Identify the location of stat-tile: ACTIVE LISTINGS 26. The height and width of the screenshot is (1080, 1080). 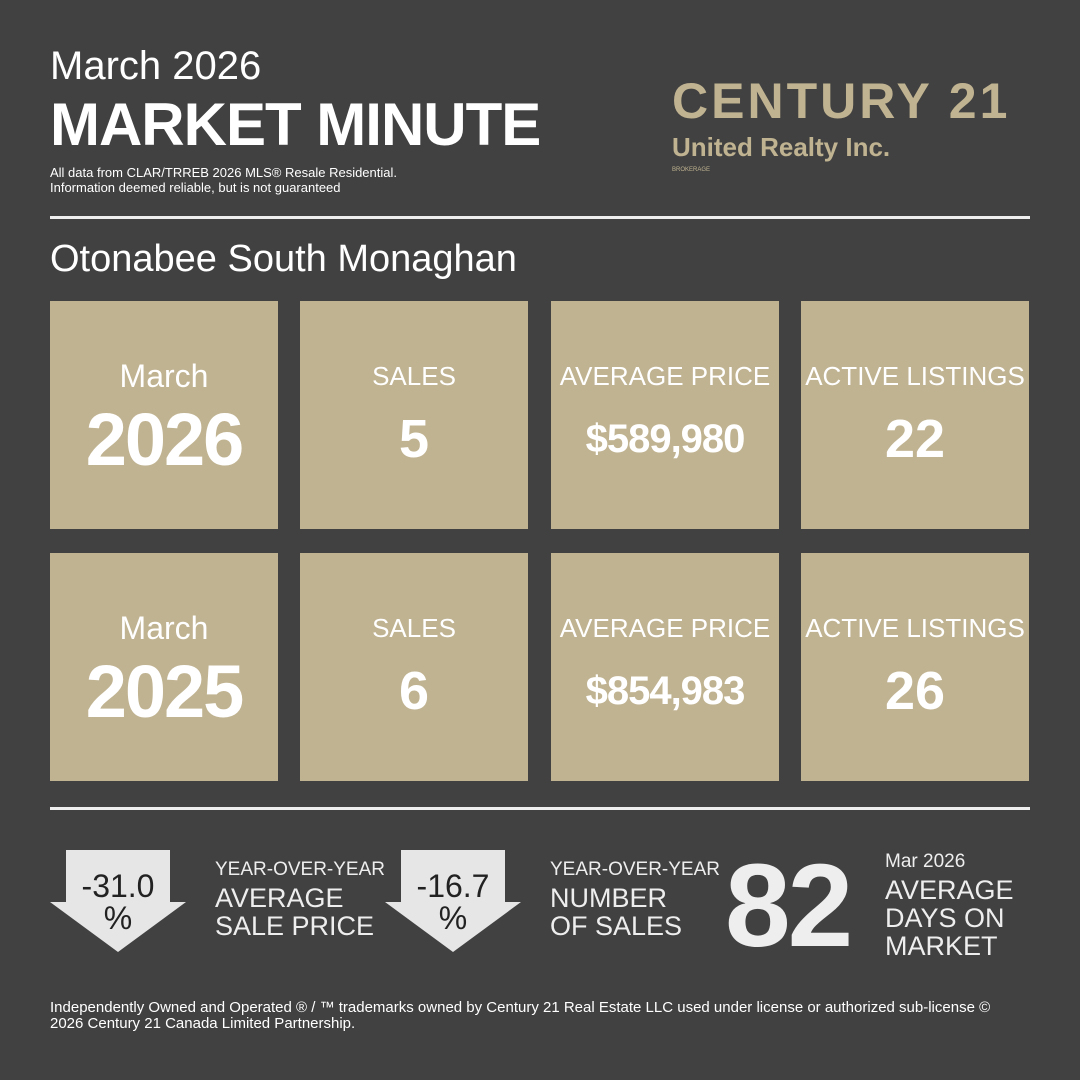
(915, 667).